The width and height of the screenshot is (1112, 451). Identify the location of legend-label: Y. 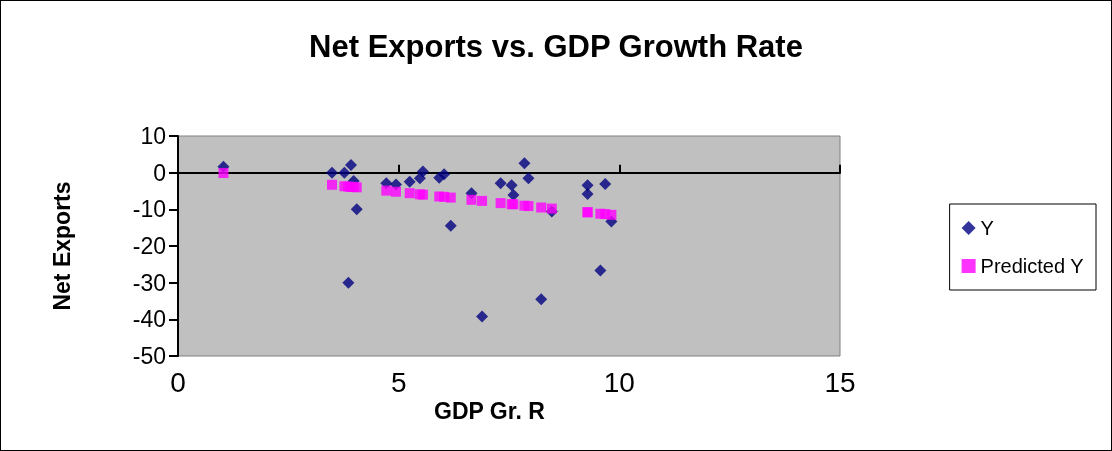
(987, 228).